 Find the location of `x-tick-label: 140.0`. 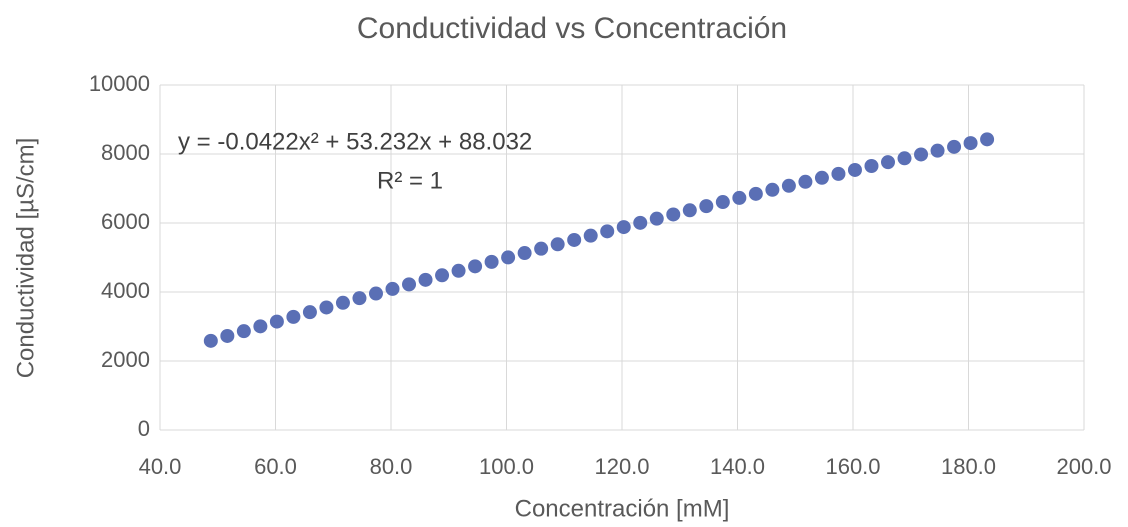

x-tick-label: 140.0 is located at coordinates (737, 466).